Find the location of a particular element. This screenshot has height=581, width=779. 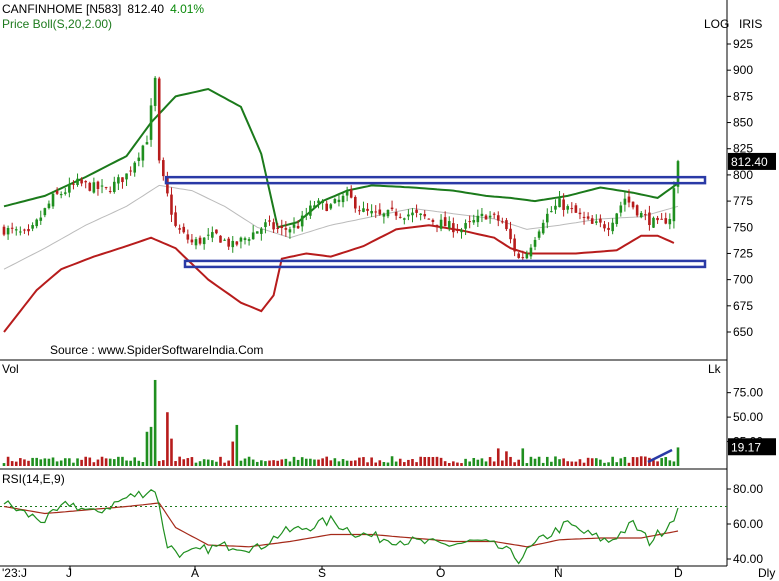

volume-last-tag-label: 19.17 is located at coordinates (746, 447).